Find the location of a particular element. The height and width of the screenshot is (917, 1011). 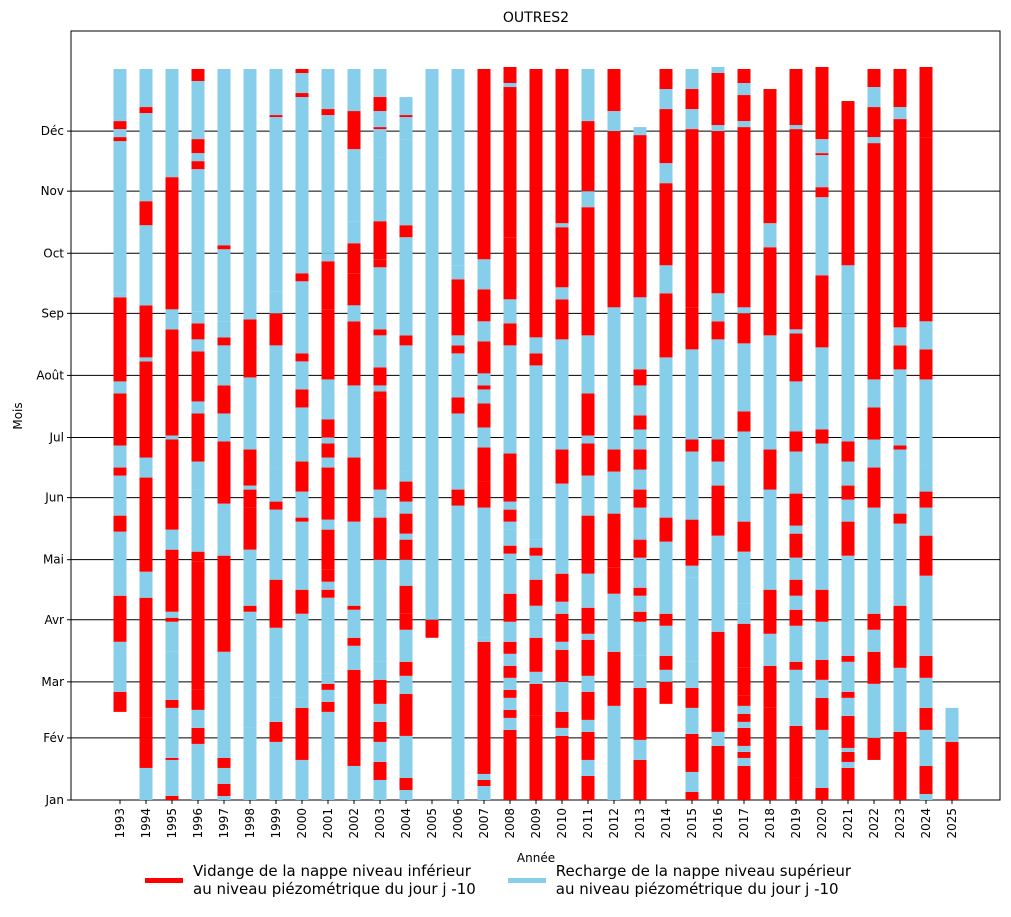

bar-2011 is located at coordinates (588, 434).